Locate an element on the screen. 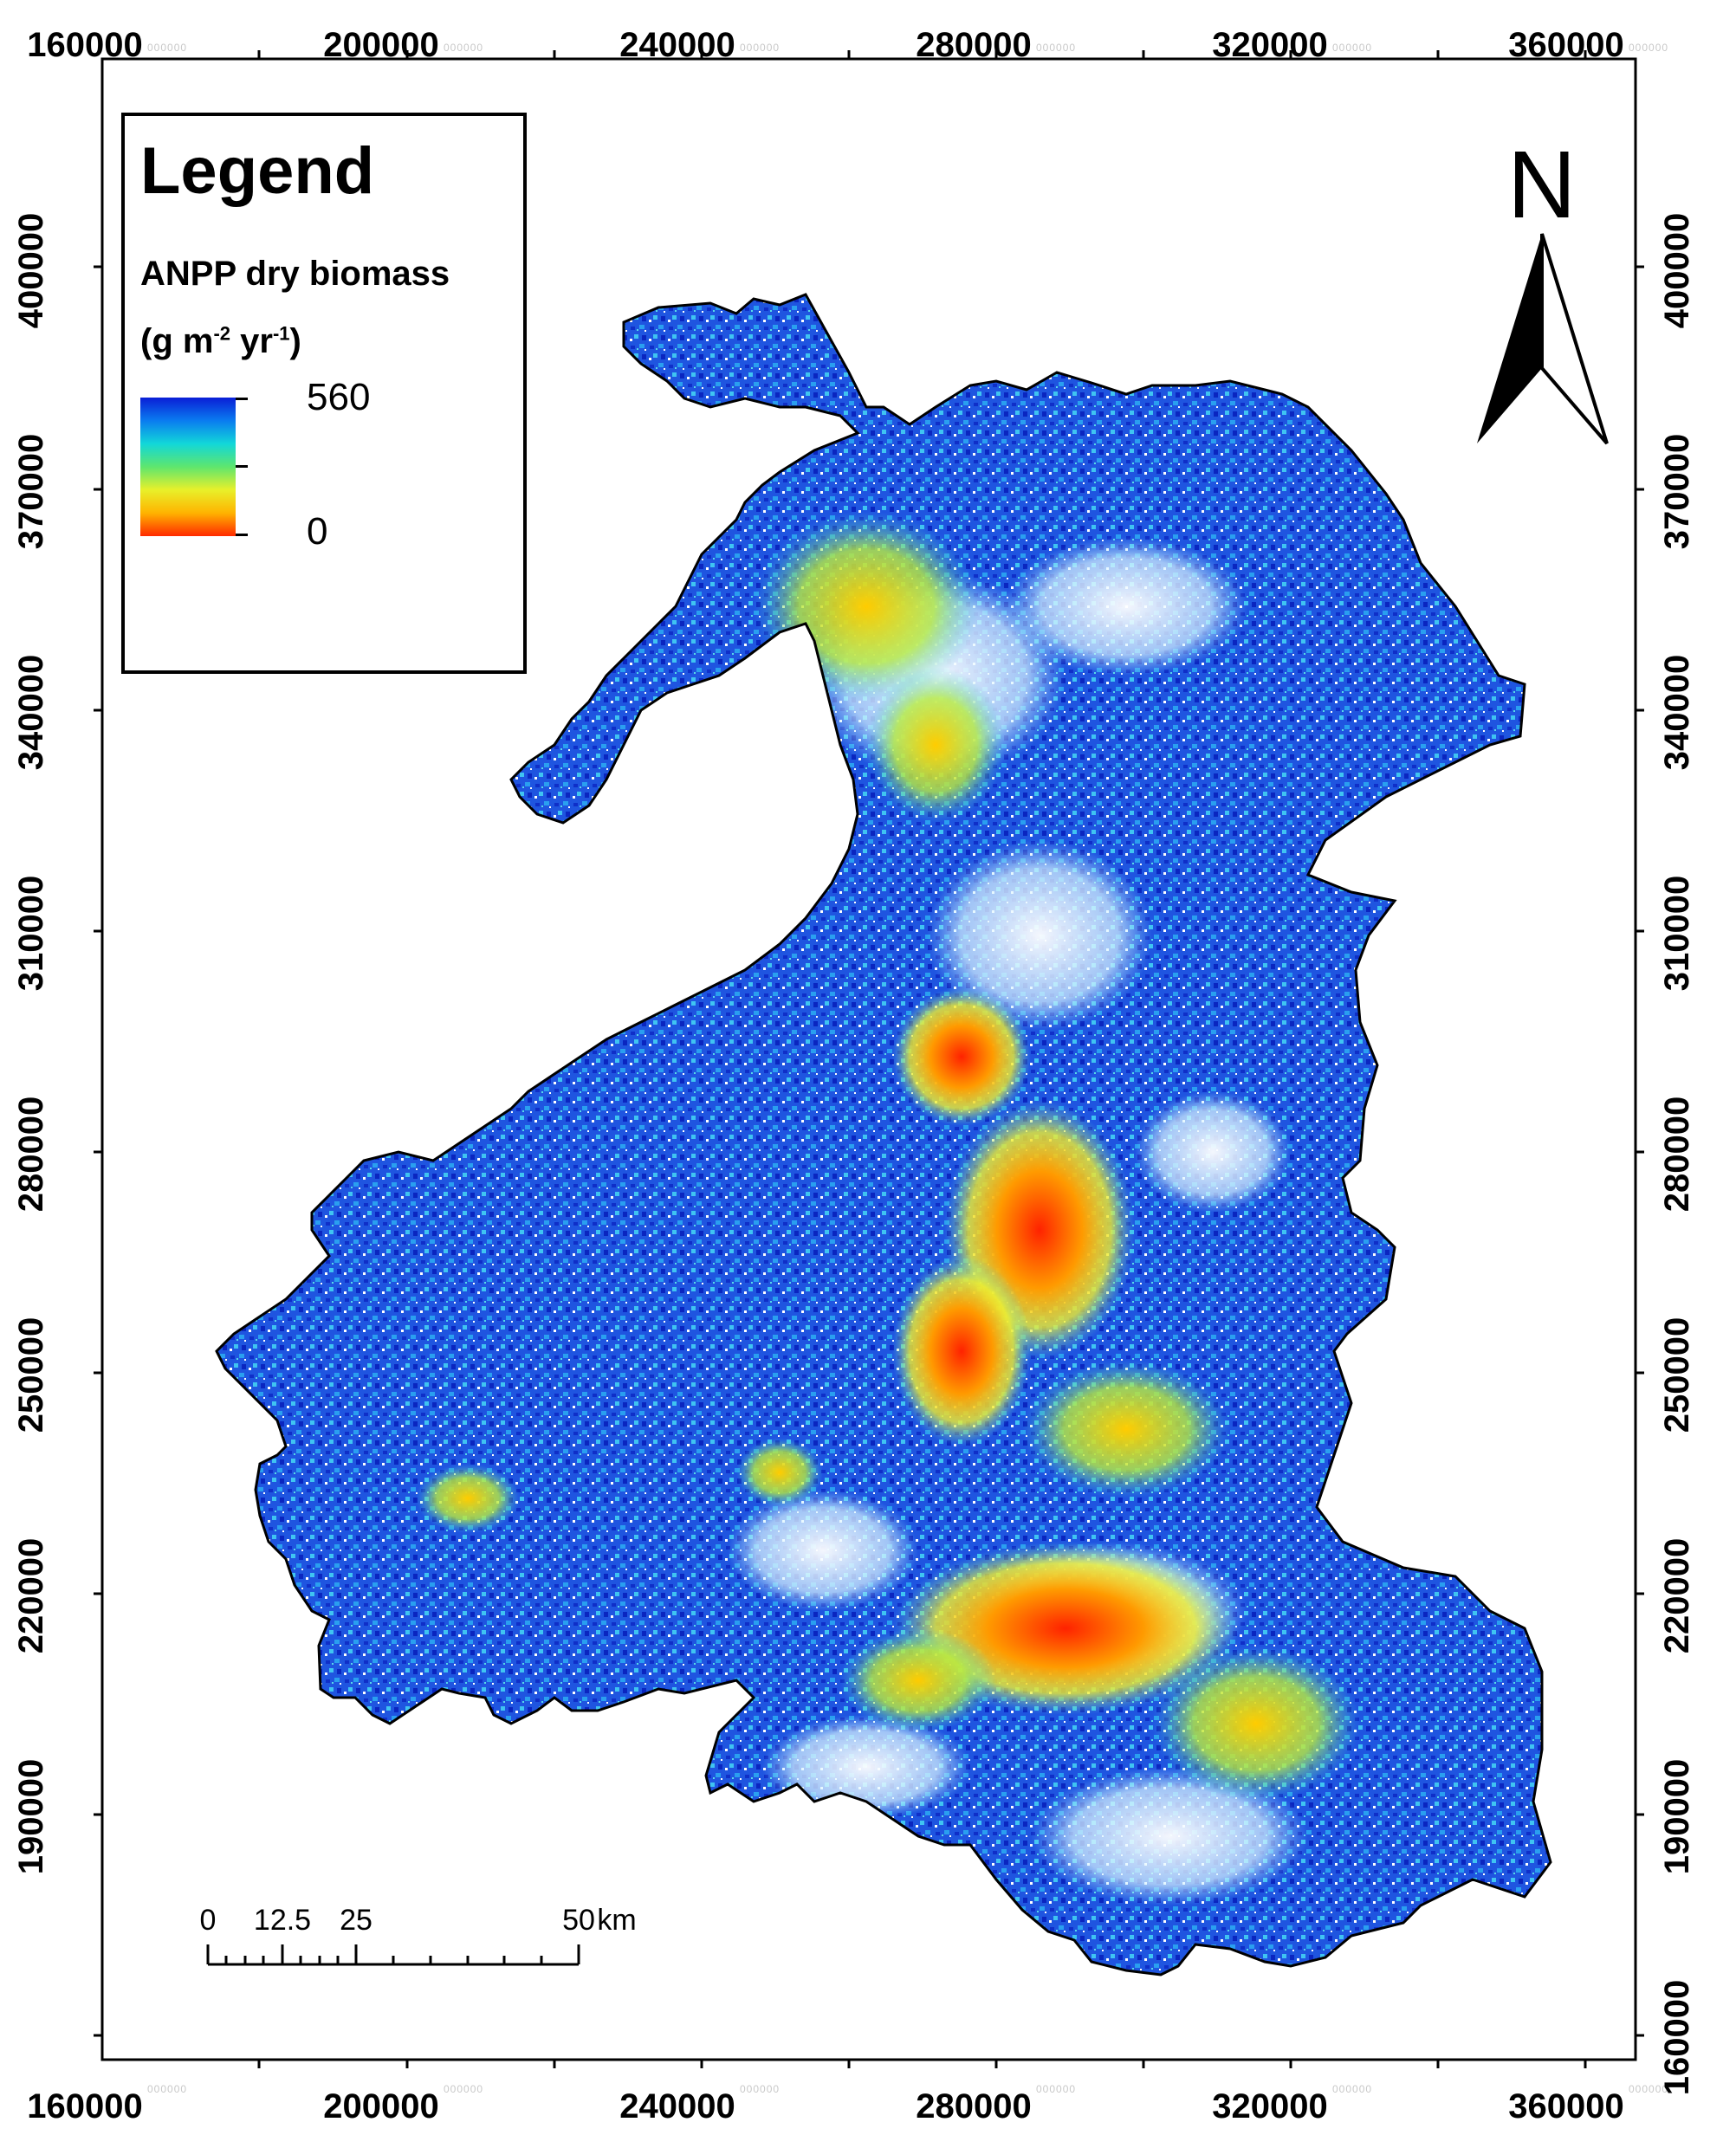 The width and height of the screenshot is (1736, 2148). scale-label: 12.5 is located at coordinates (282, 1920).